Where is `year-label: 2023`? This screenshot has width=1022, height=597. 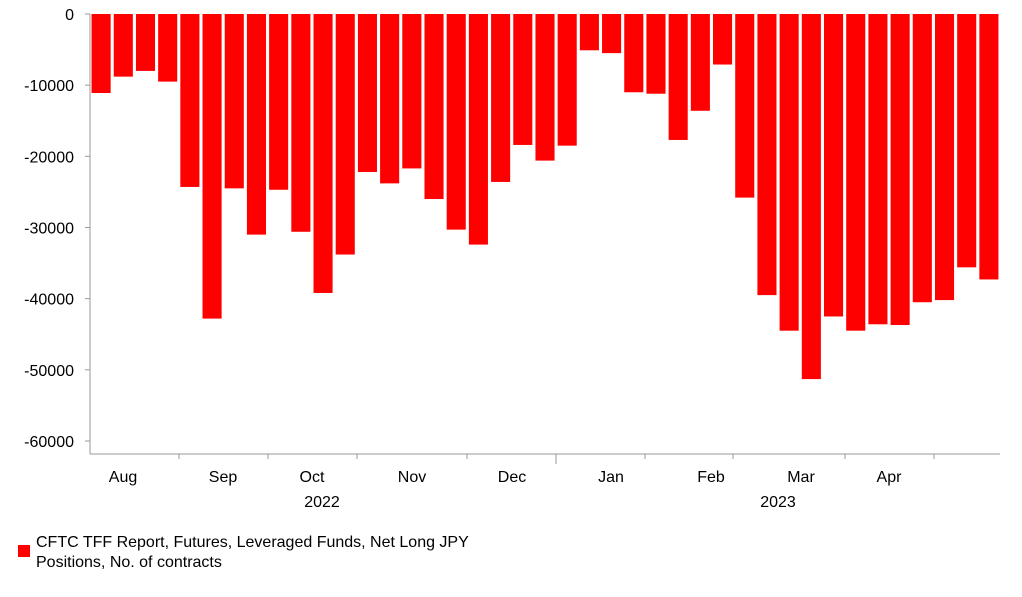 year-label: 2023 is located at coordinates (778, 502).